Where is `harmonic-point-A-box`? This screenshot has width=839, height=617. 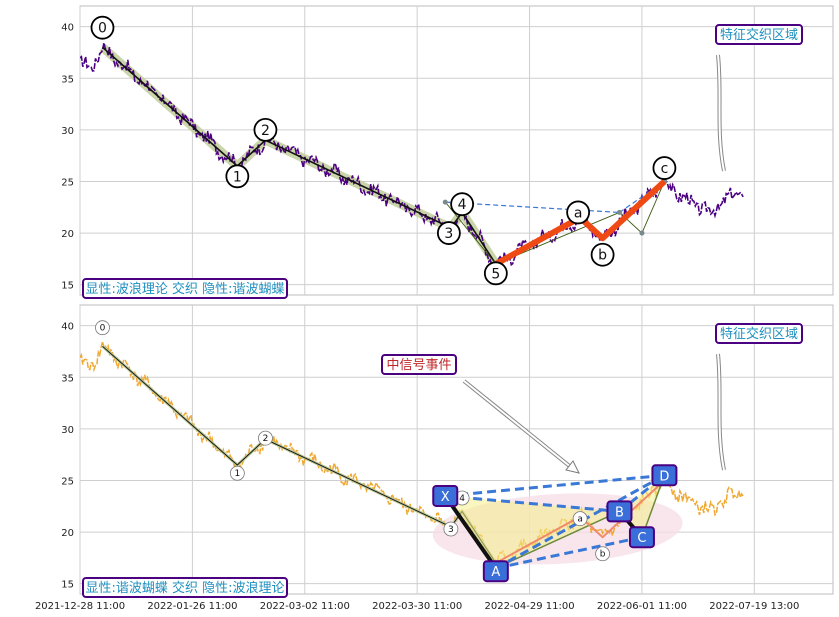 harmonic-point-A-box is located at coordinates (495, 571).